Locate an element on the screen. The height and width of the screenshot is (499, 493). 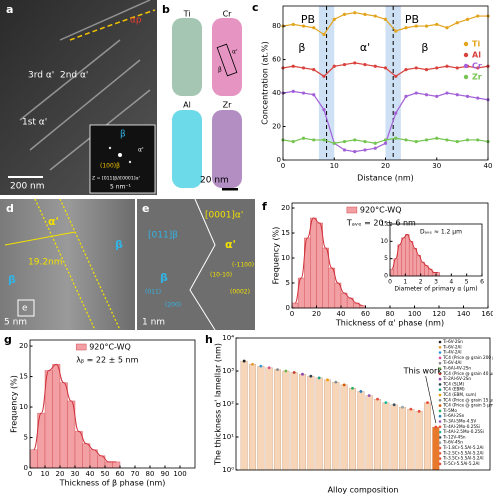
scale-bar-label: 200 nm is located at coordinates (27, 187).